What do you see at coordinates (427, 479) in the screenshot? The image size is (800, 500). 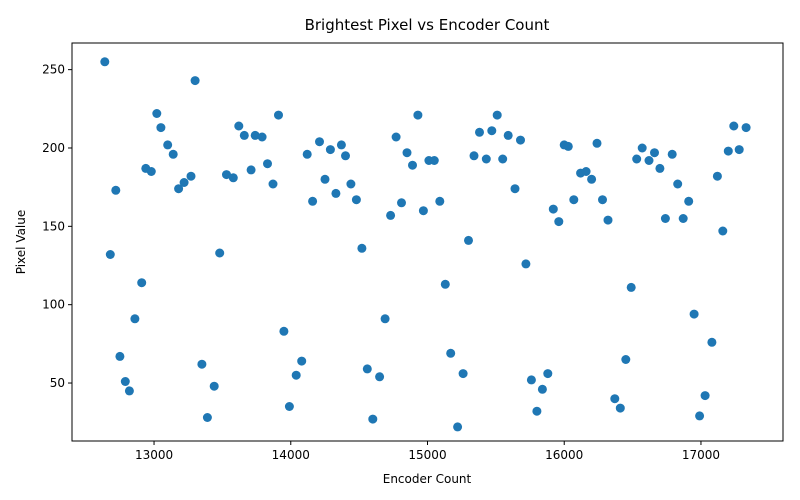 I see `x-axis-label: Encoder Count` at bounding box center [427, 479].